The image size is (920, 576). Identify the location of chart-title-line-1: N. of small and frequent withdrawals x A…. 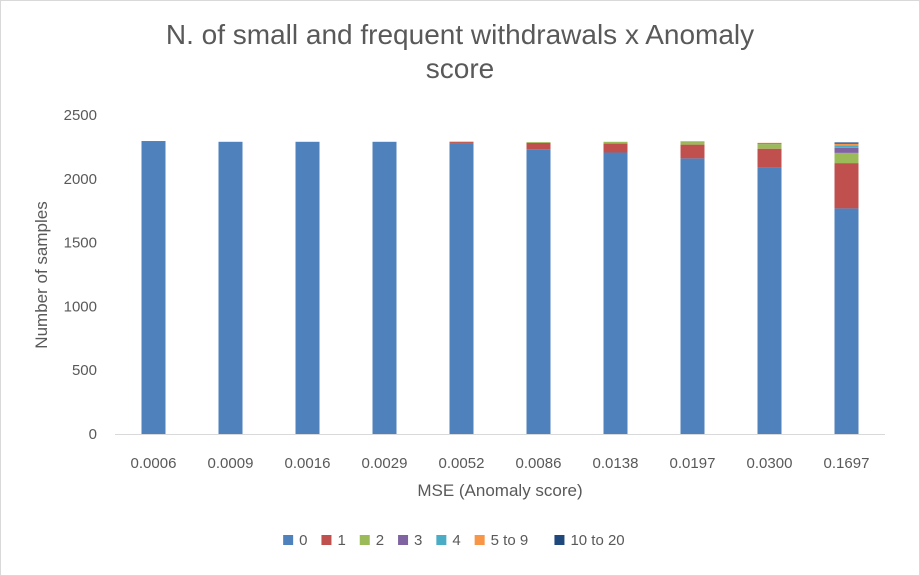
(460, 34).